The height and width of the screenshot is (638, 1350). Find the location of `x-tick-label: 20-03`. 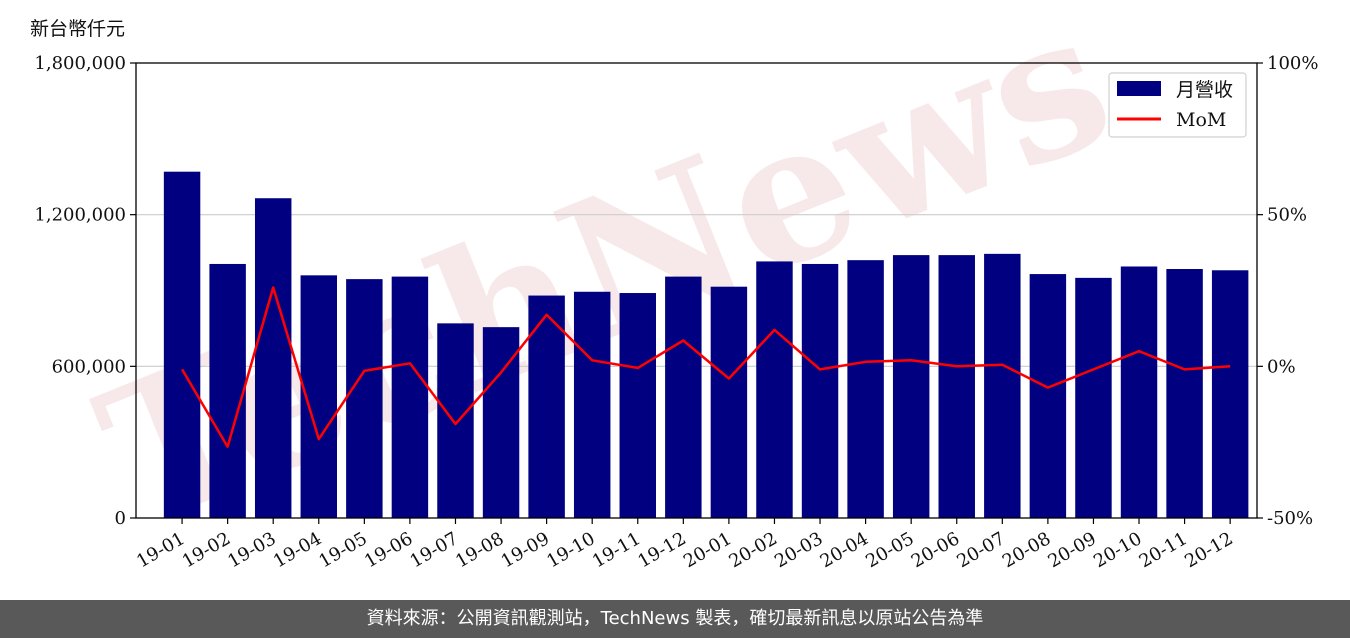

x-tick-label: 20-03 is located at coordinates (798, 550).